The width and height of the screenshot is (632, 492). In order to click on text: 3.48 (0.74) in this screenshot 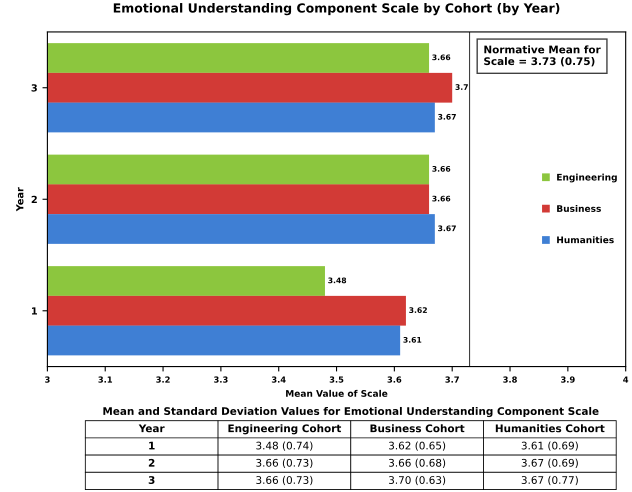, I will do `click(284, 446)`.